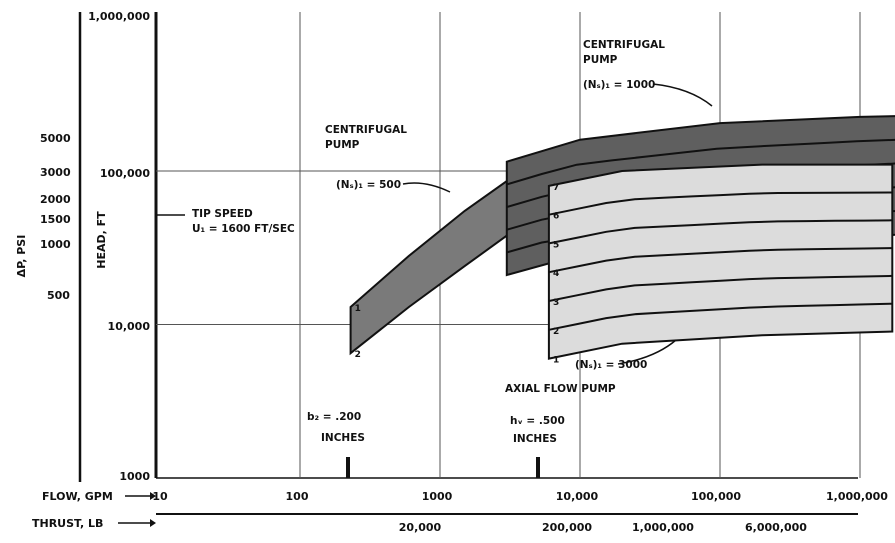 The height and width of the screenshot is (543, 895). I want to click on flow-tick: 1000, so click(437, 496).